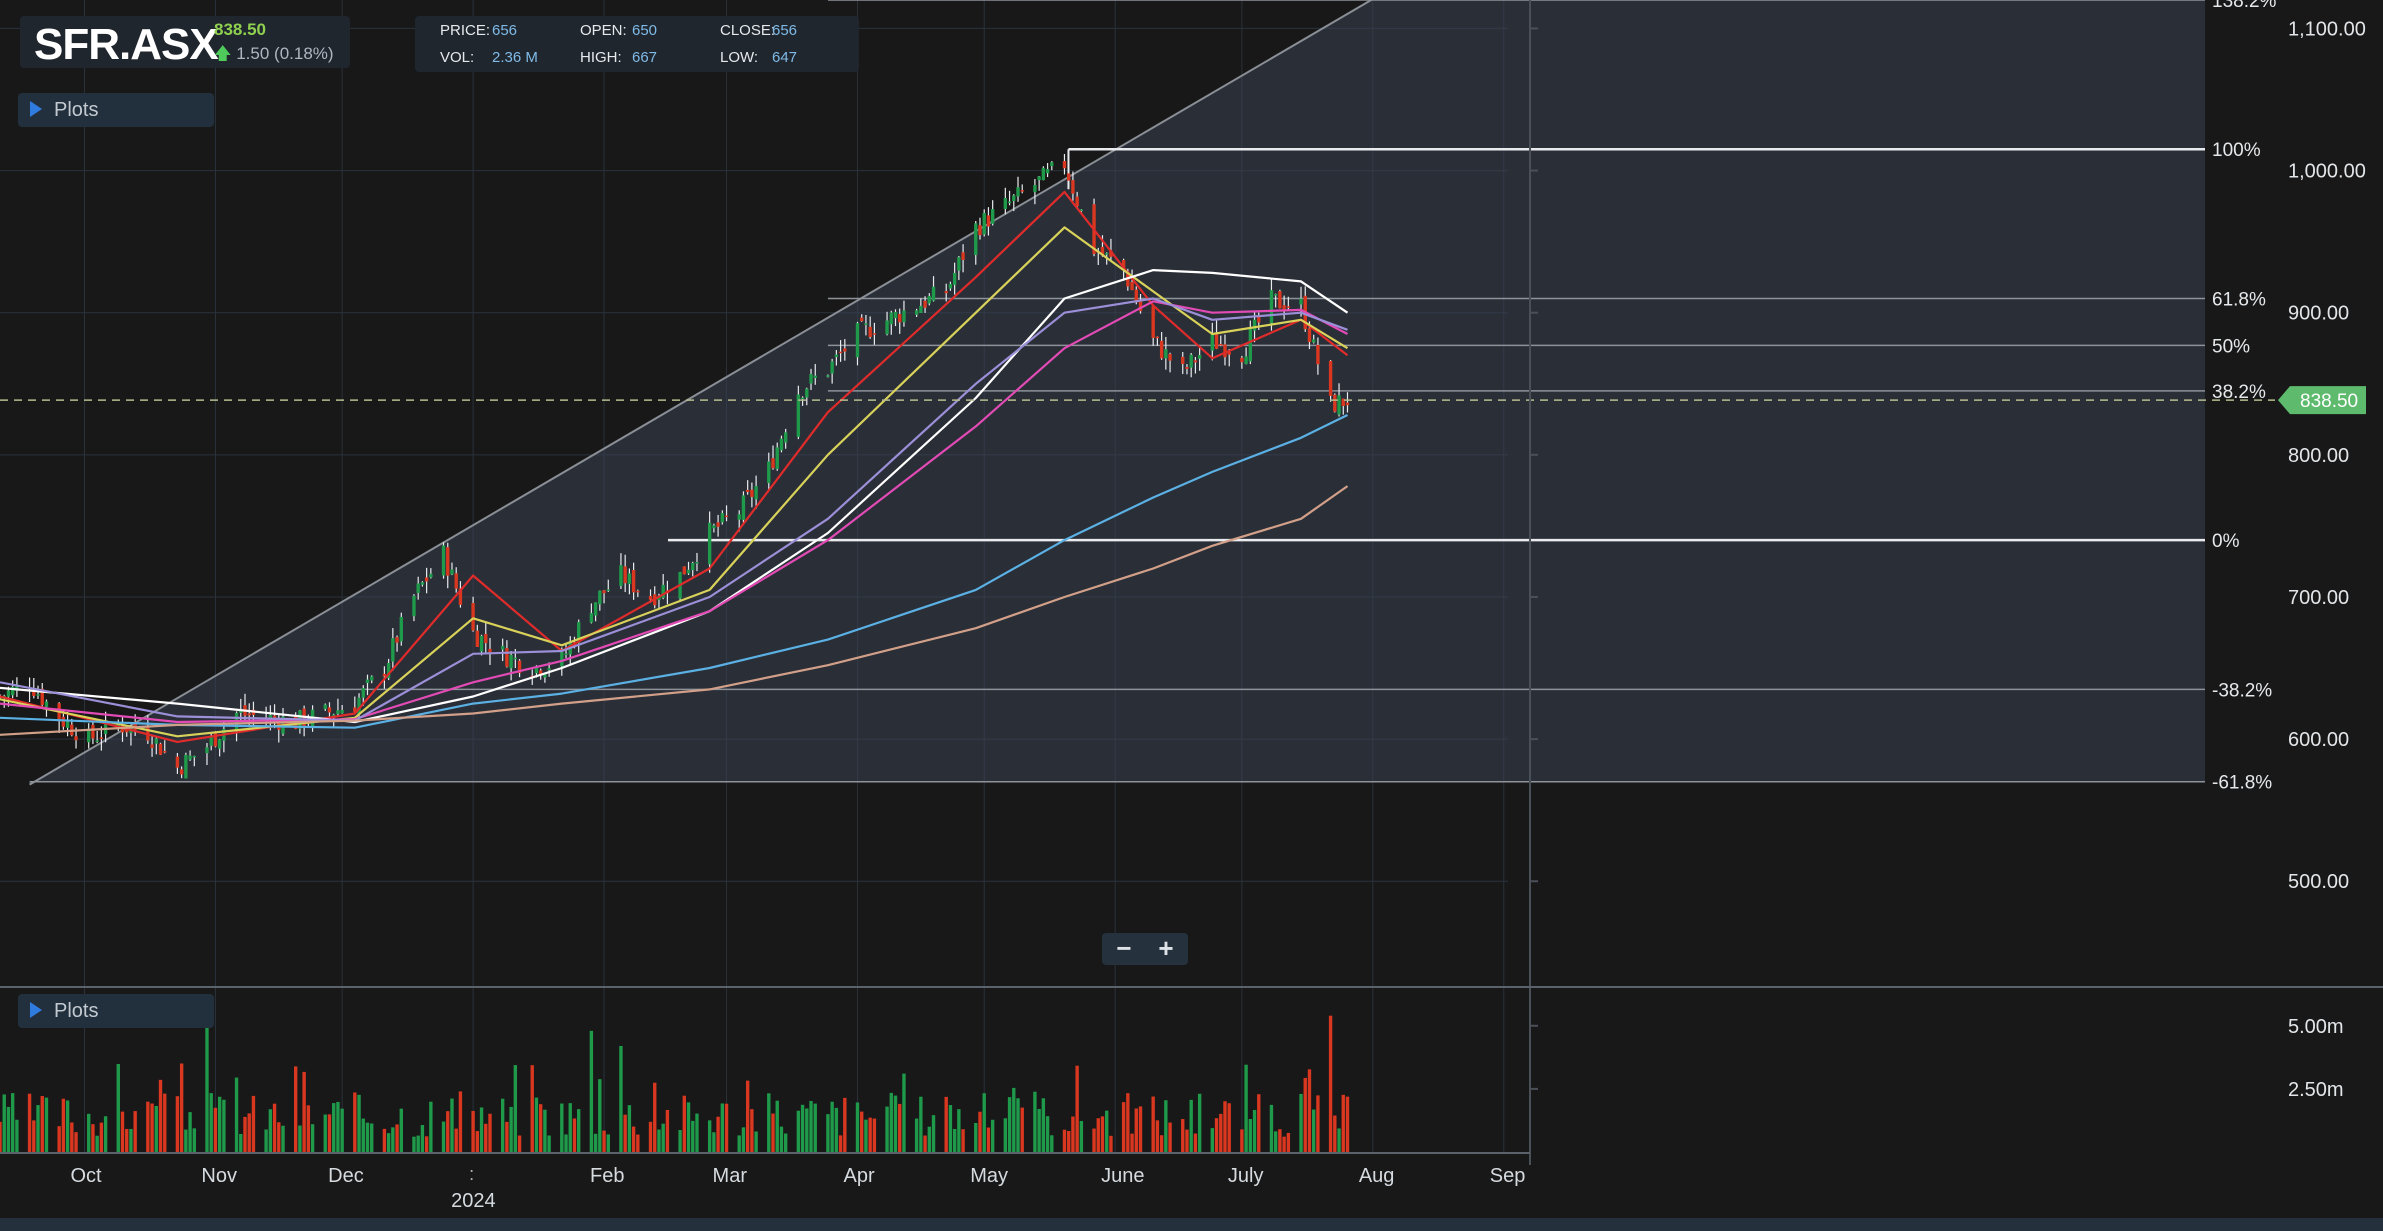  What do you see at coordinates (989, 1176) in the screenshot?
I see `month-label: May` at bounding box center [989, 1176].